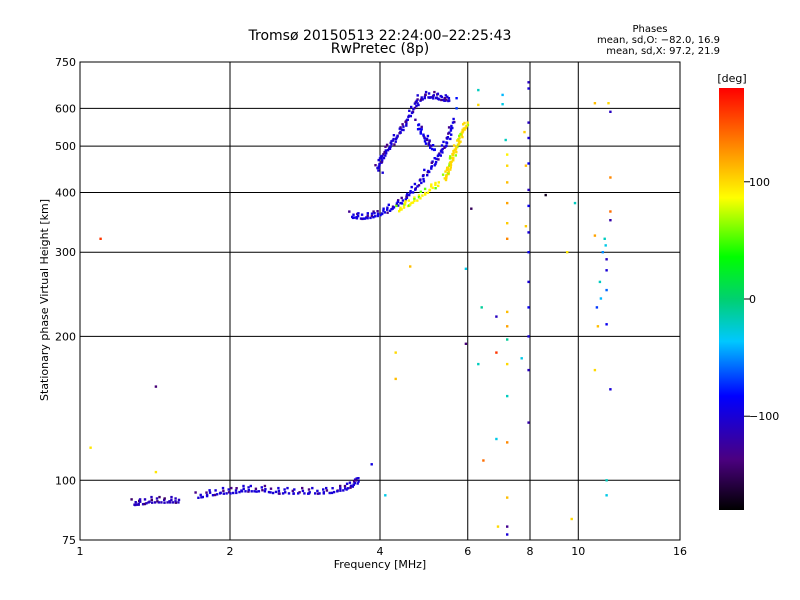  I want to click on x-tick-label: 8, so click(530, 551).